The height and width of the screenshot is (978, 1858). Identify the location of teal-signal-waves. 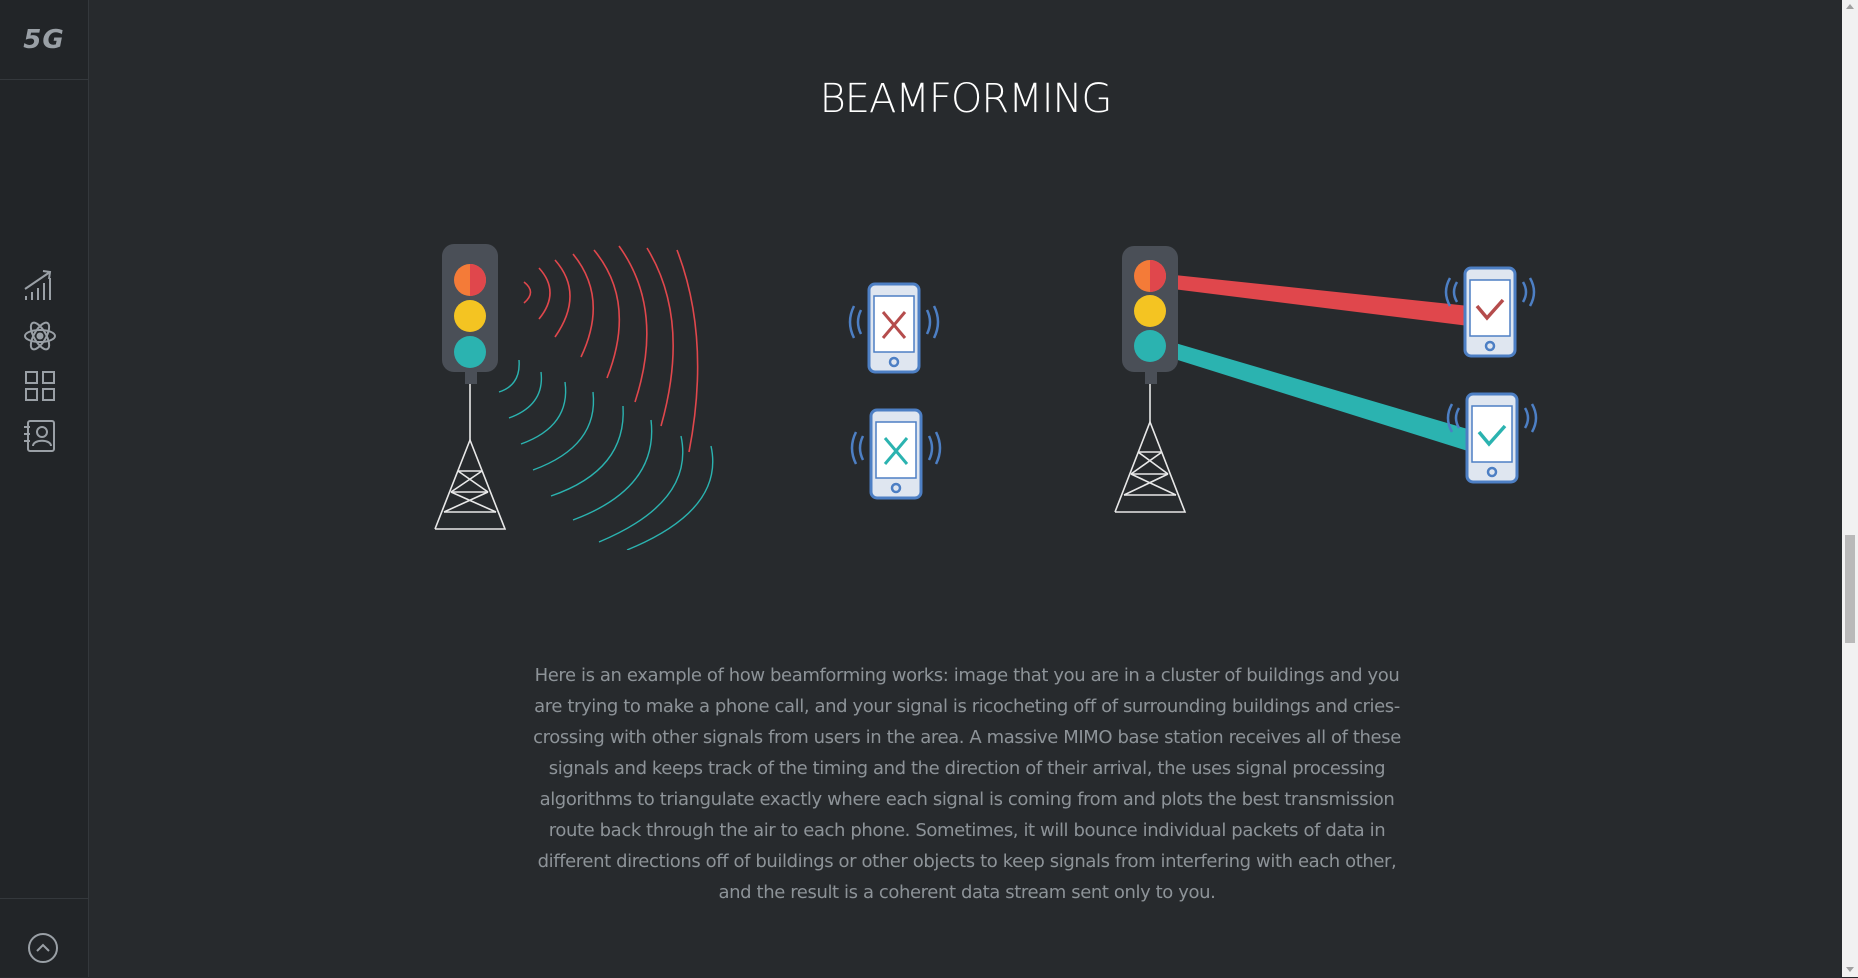
(606, 454).